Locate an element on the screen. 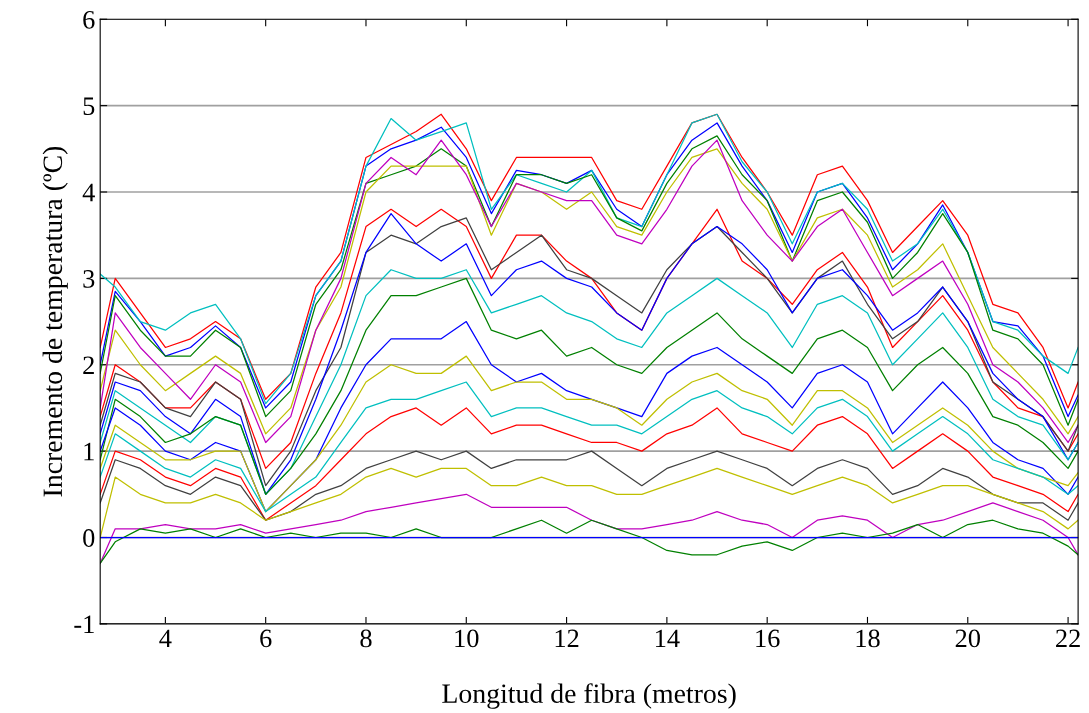 This screenshot has width=1089, height=713. x-tick-label: 16 is located at coordinates (768, 638).